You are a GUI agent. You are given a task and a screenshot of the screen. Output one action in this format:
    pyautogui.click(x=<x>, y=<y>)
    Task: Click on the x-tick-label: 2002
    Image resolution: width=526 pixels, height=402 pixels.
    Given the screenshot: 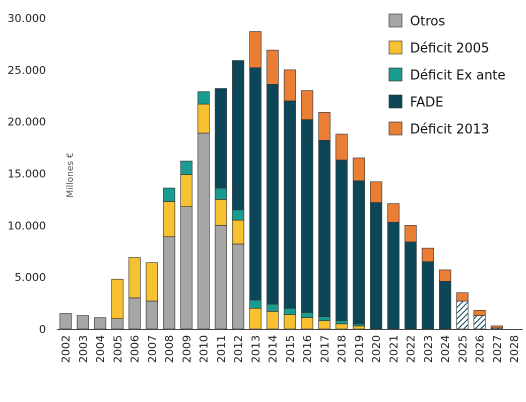 What is the action you would take?
    pyautogui.click(x=66, y=349)
    